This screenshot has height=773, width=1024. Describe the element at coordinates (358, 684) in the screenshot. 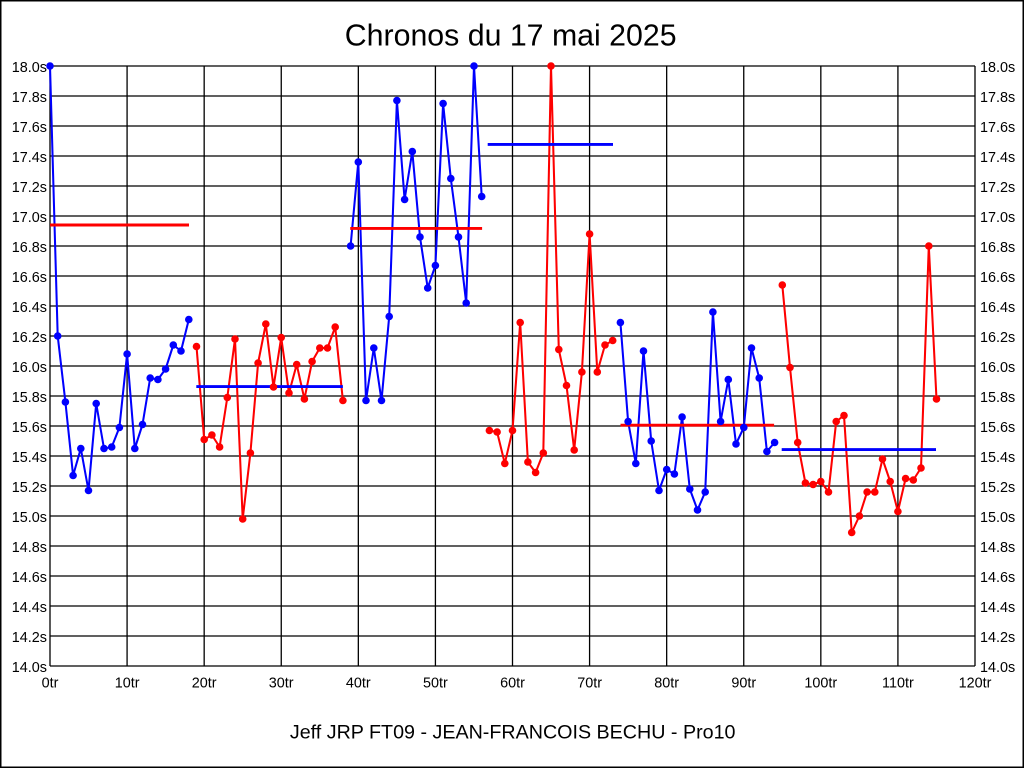

I see `svg-text: 40tr` at that location.